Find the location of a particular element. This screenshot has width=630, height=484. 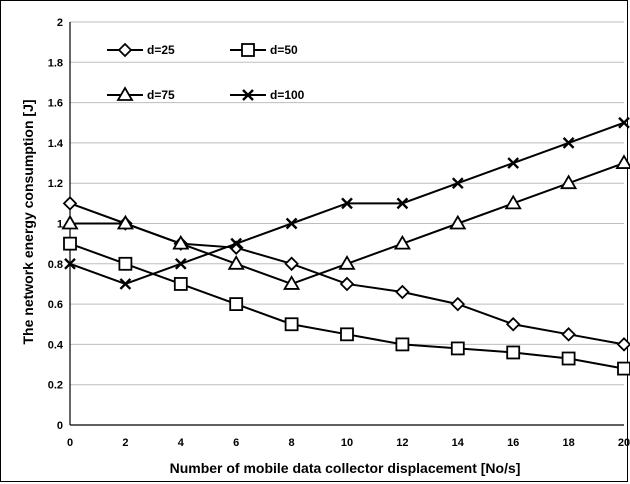

y-tick-label: 1.2 is located at coordinates (55, 184).